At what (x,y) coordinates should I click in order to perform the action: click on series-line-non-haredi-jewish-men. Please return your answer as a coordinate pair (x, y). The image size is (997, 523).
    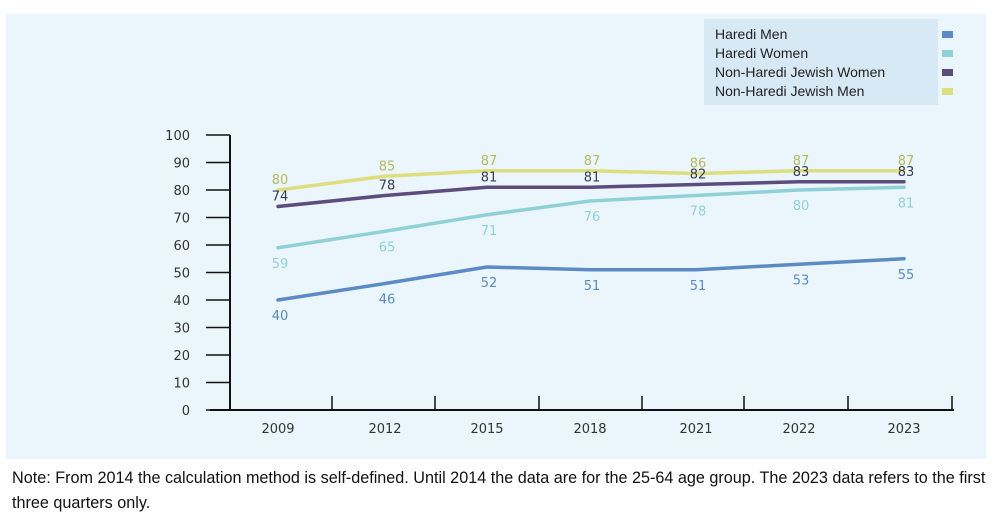
    Looking at the image, I should click on (591, 180).